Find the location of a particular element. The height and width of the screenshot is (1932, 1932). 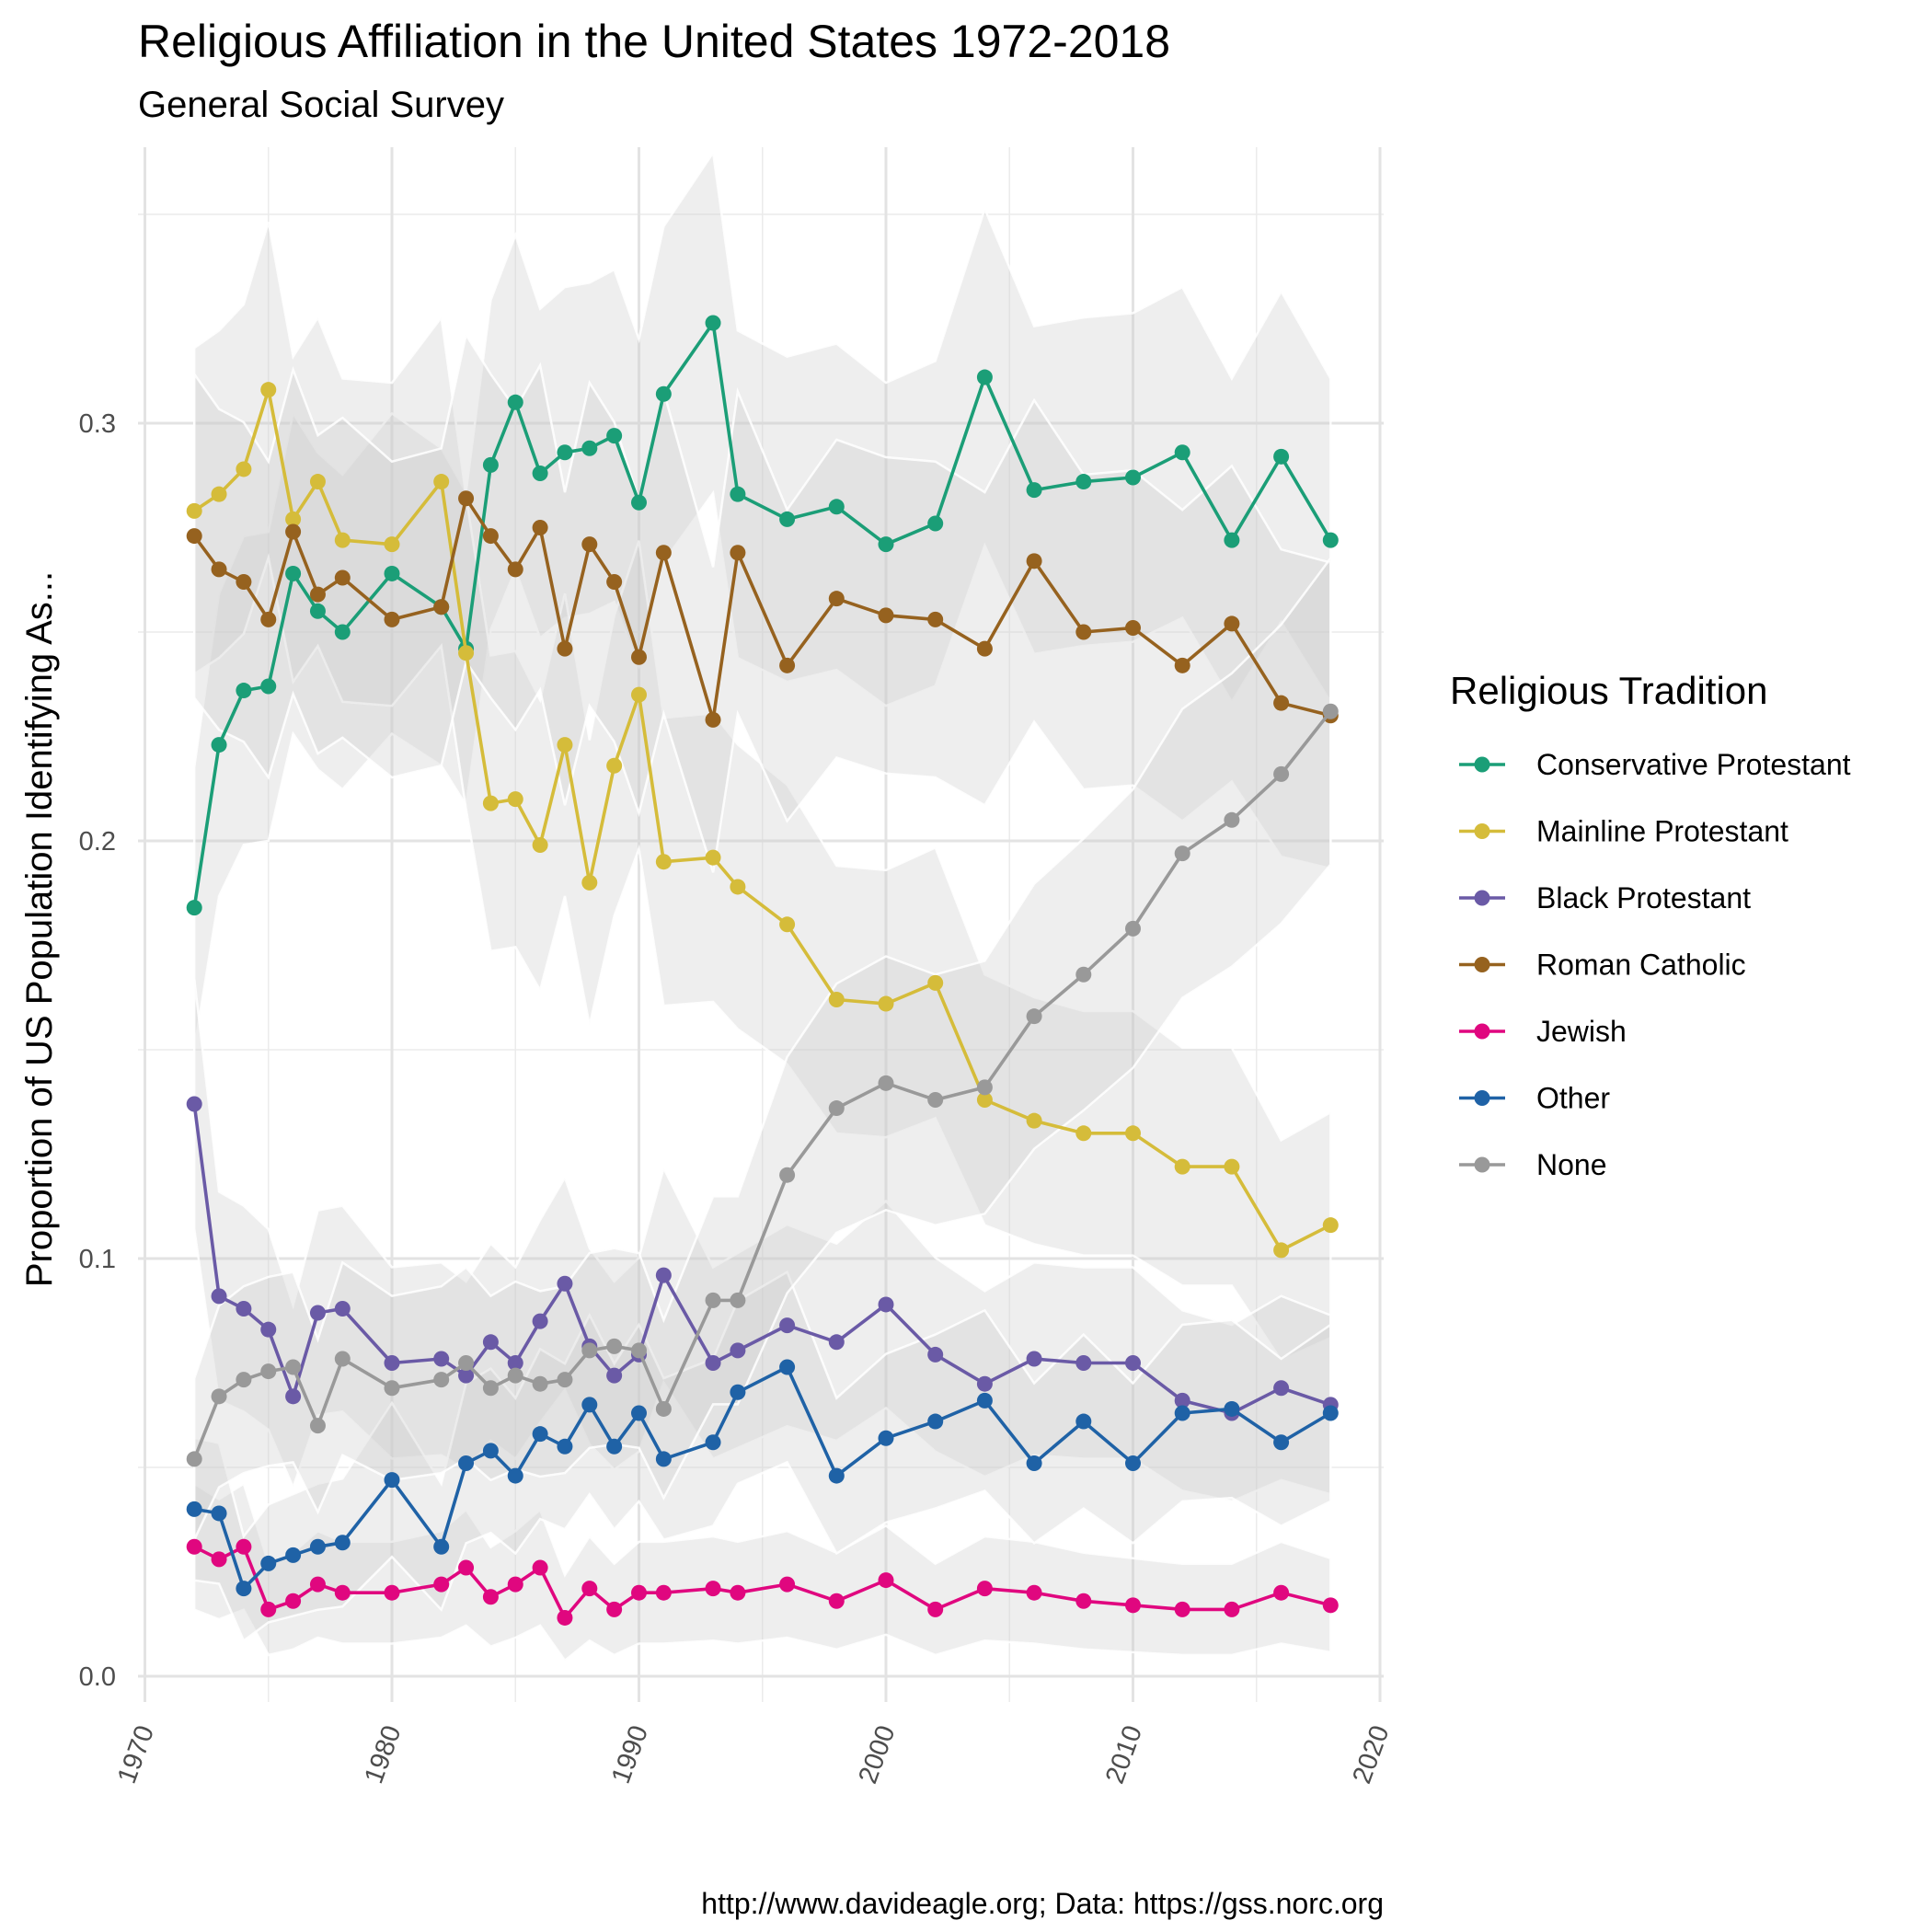

x-tick-label: 1980 is located at coordinates (383, 1754).